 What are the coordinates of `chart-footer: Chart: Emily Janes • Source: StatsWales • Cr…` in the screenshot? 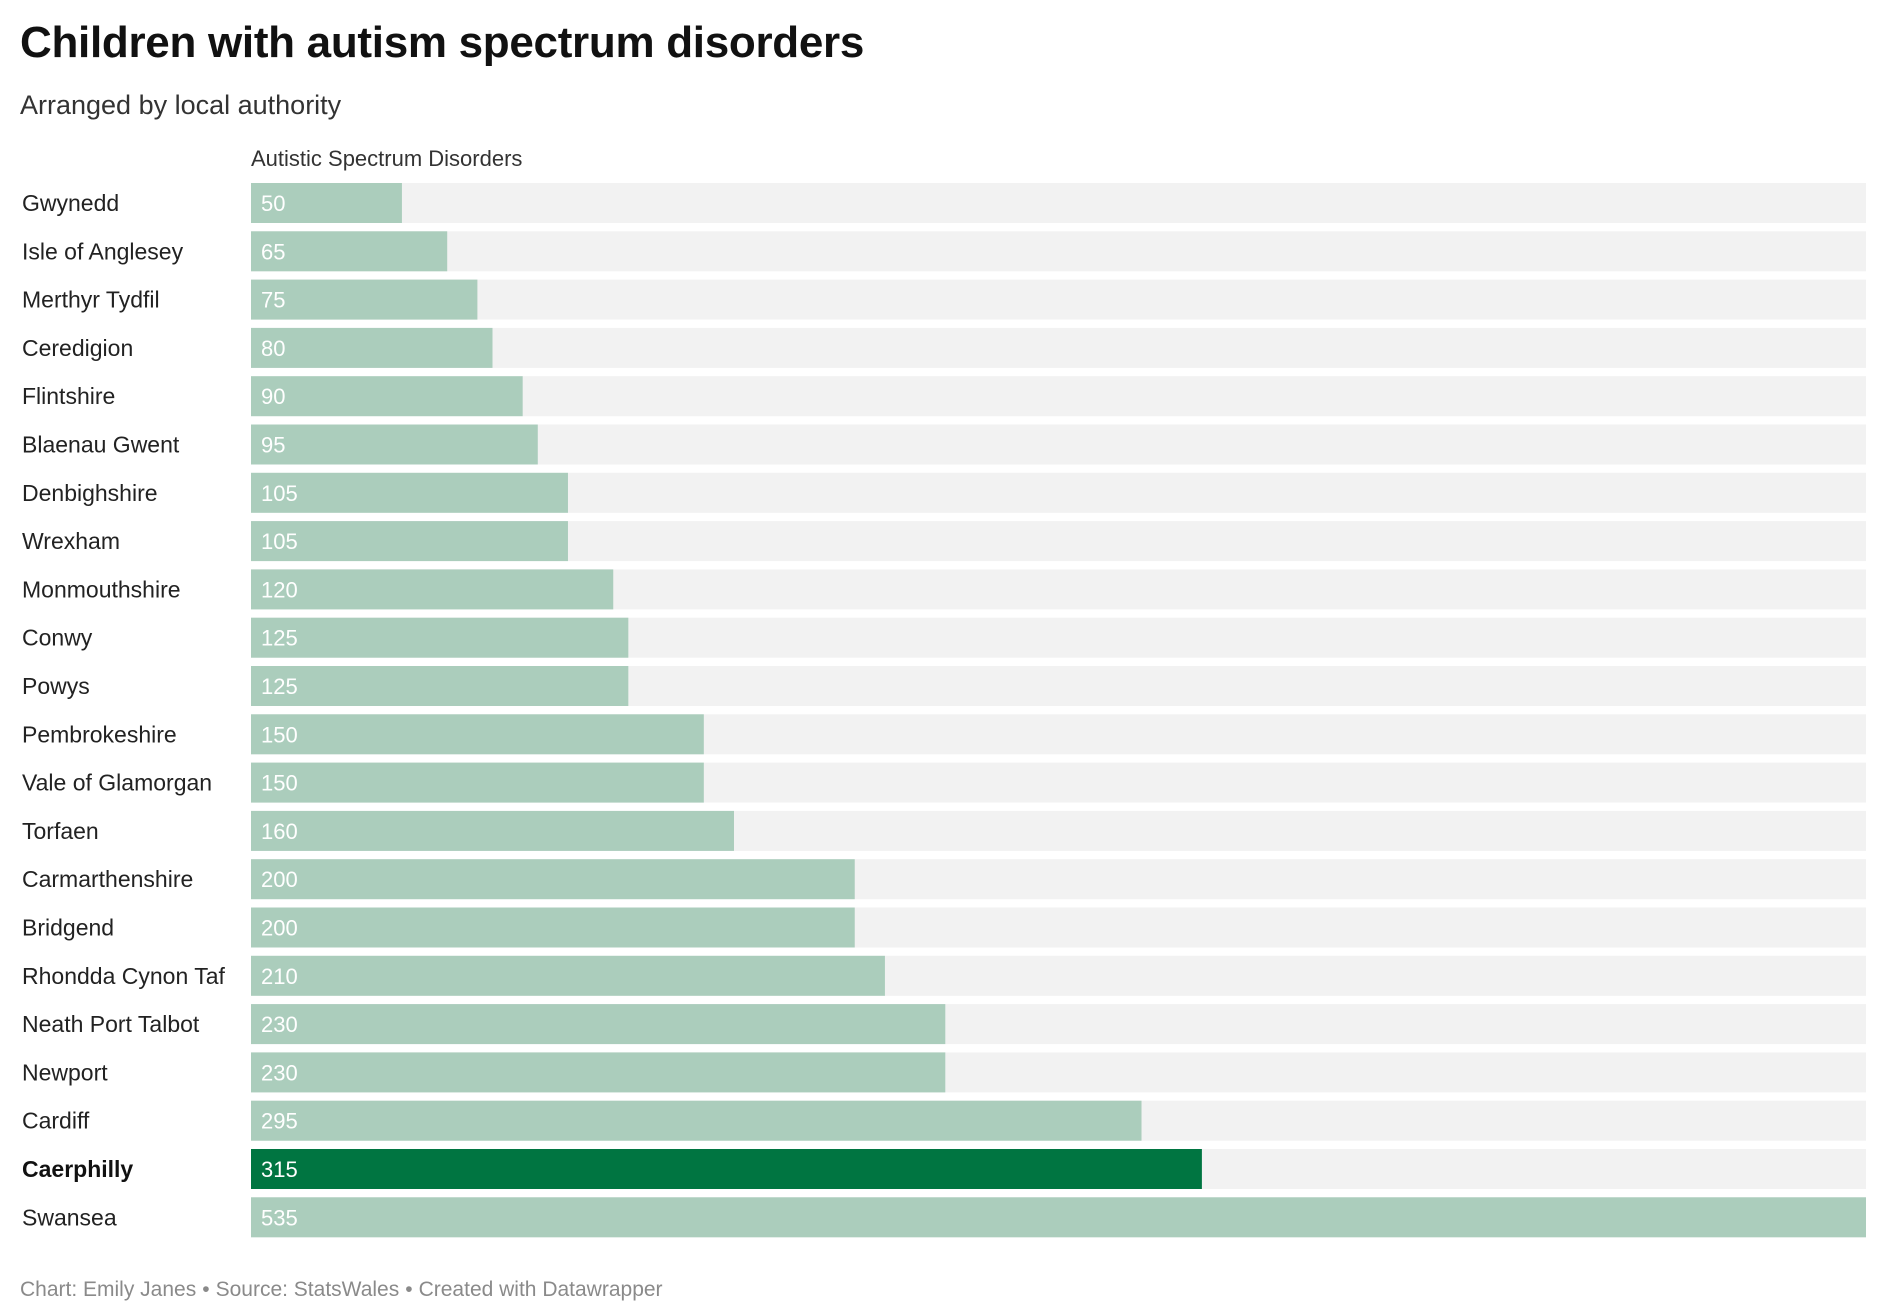 It's located at (341, 1290).